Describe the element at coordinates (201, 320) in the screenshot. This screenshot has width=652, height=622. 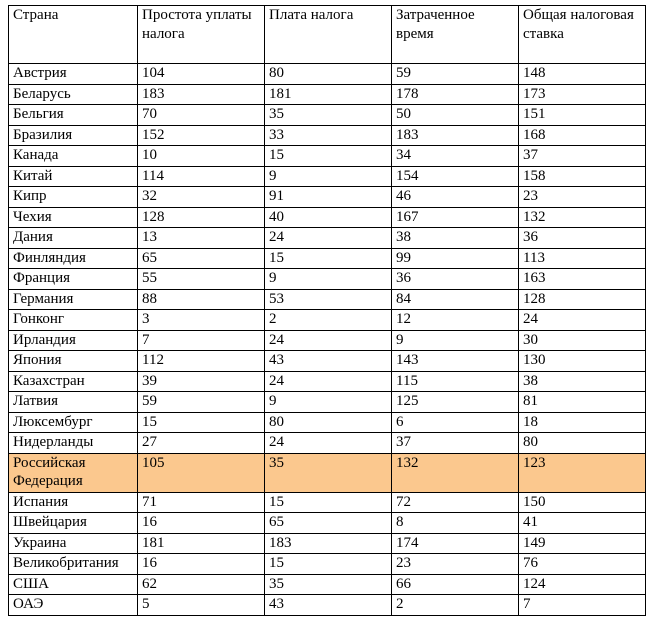
I see `value-cell: 3` at that location.